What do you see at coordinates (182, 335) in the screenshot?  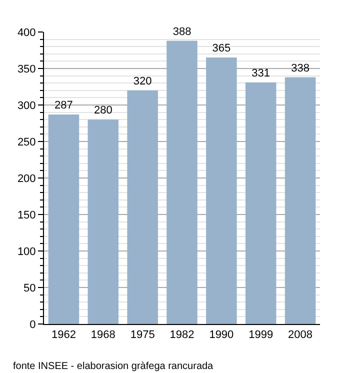 I see `x-tick-label: 1982` at bounding box center [182, 335].